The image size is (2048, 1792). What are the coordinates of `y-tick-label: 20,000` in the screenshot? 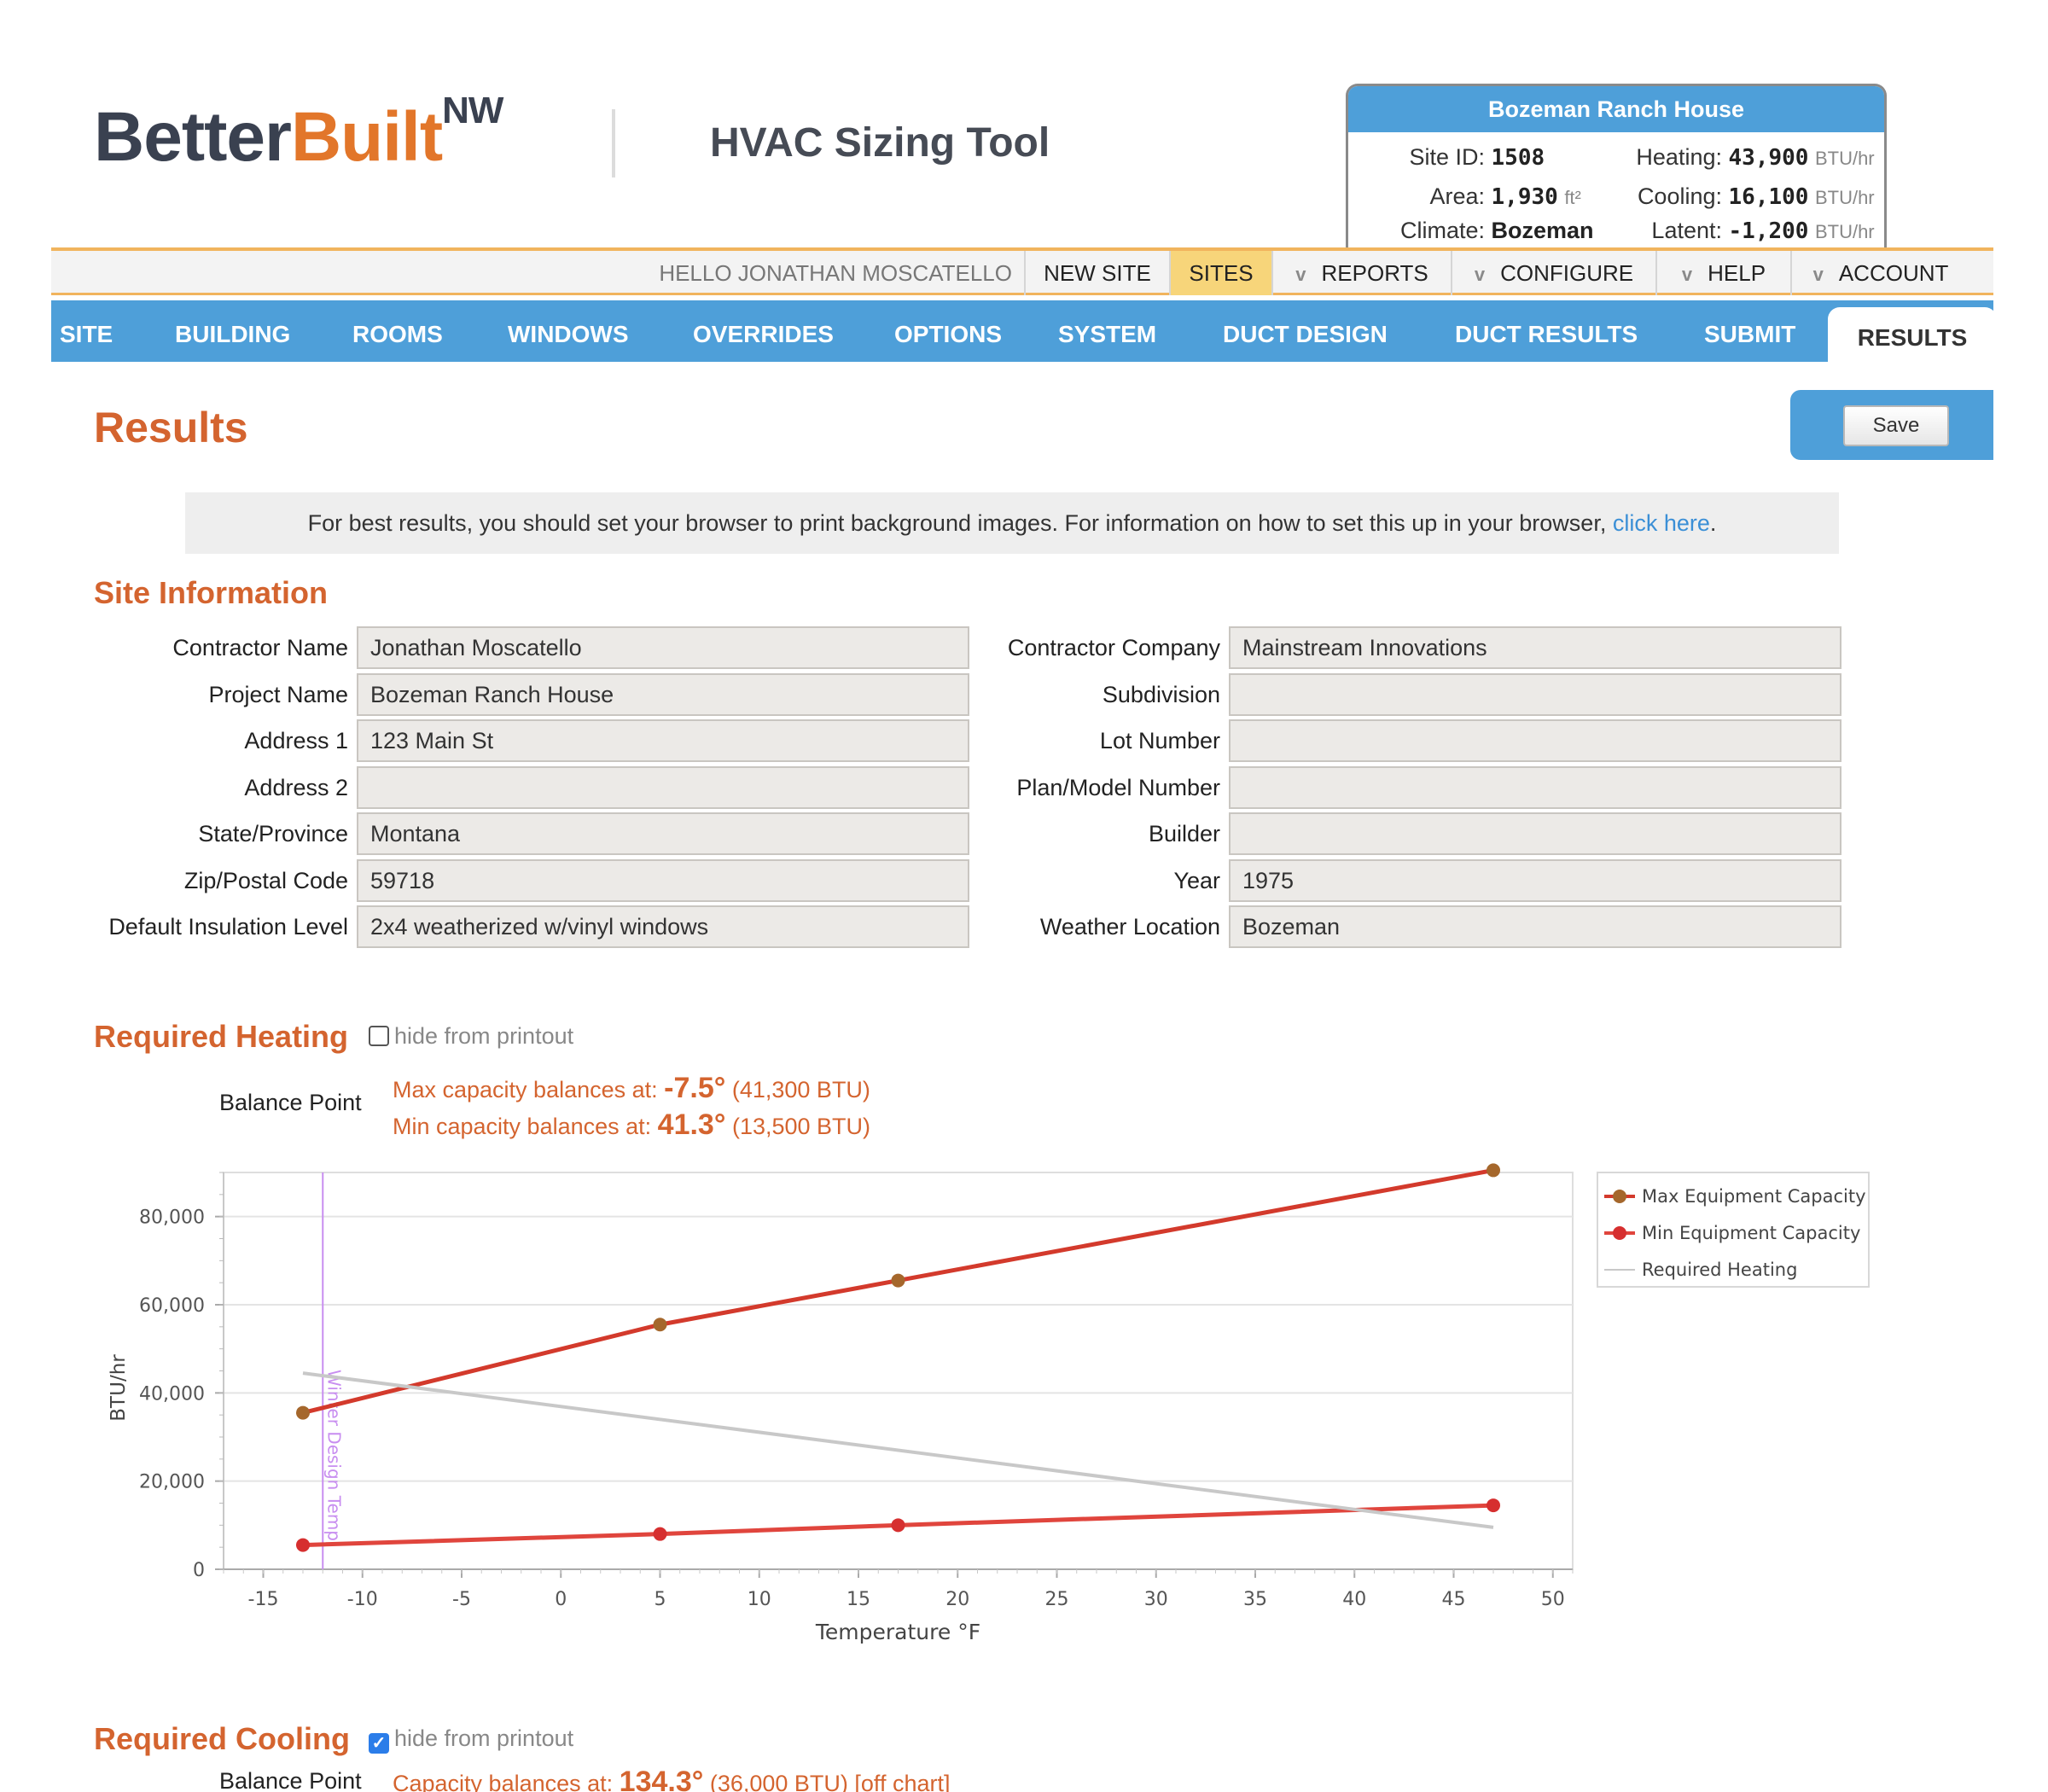 It's located at (172, 1482).